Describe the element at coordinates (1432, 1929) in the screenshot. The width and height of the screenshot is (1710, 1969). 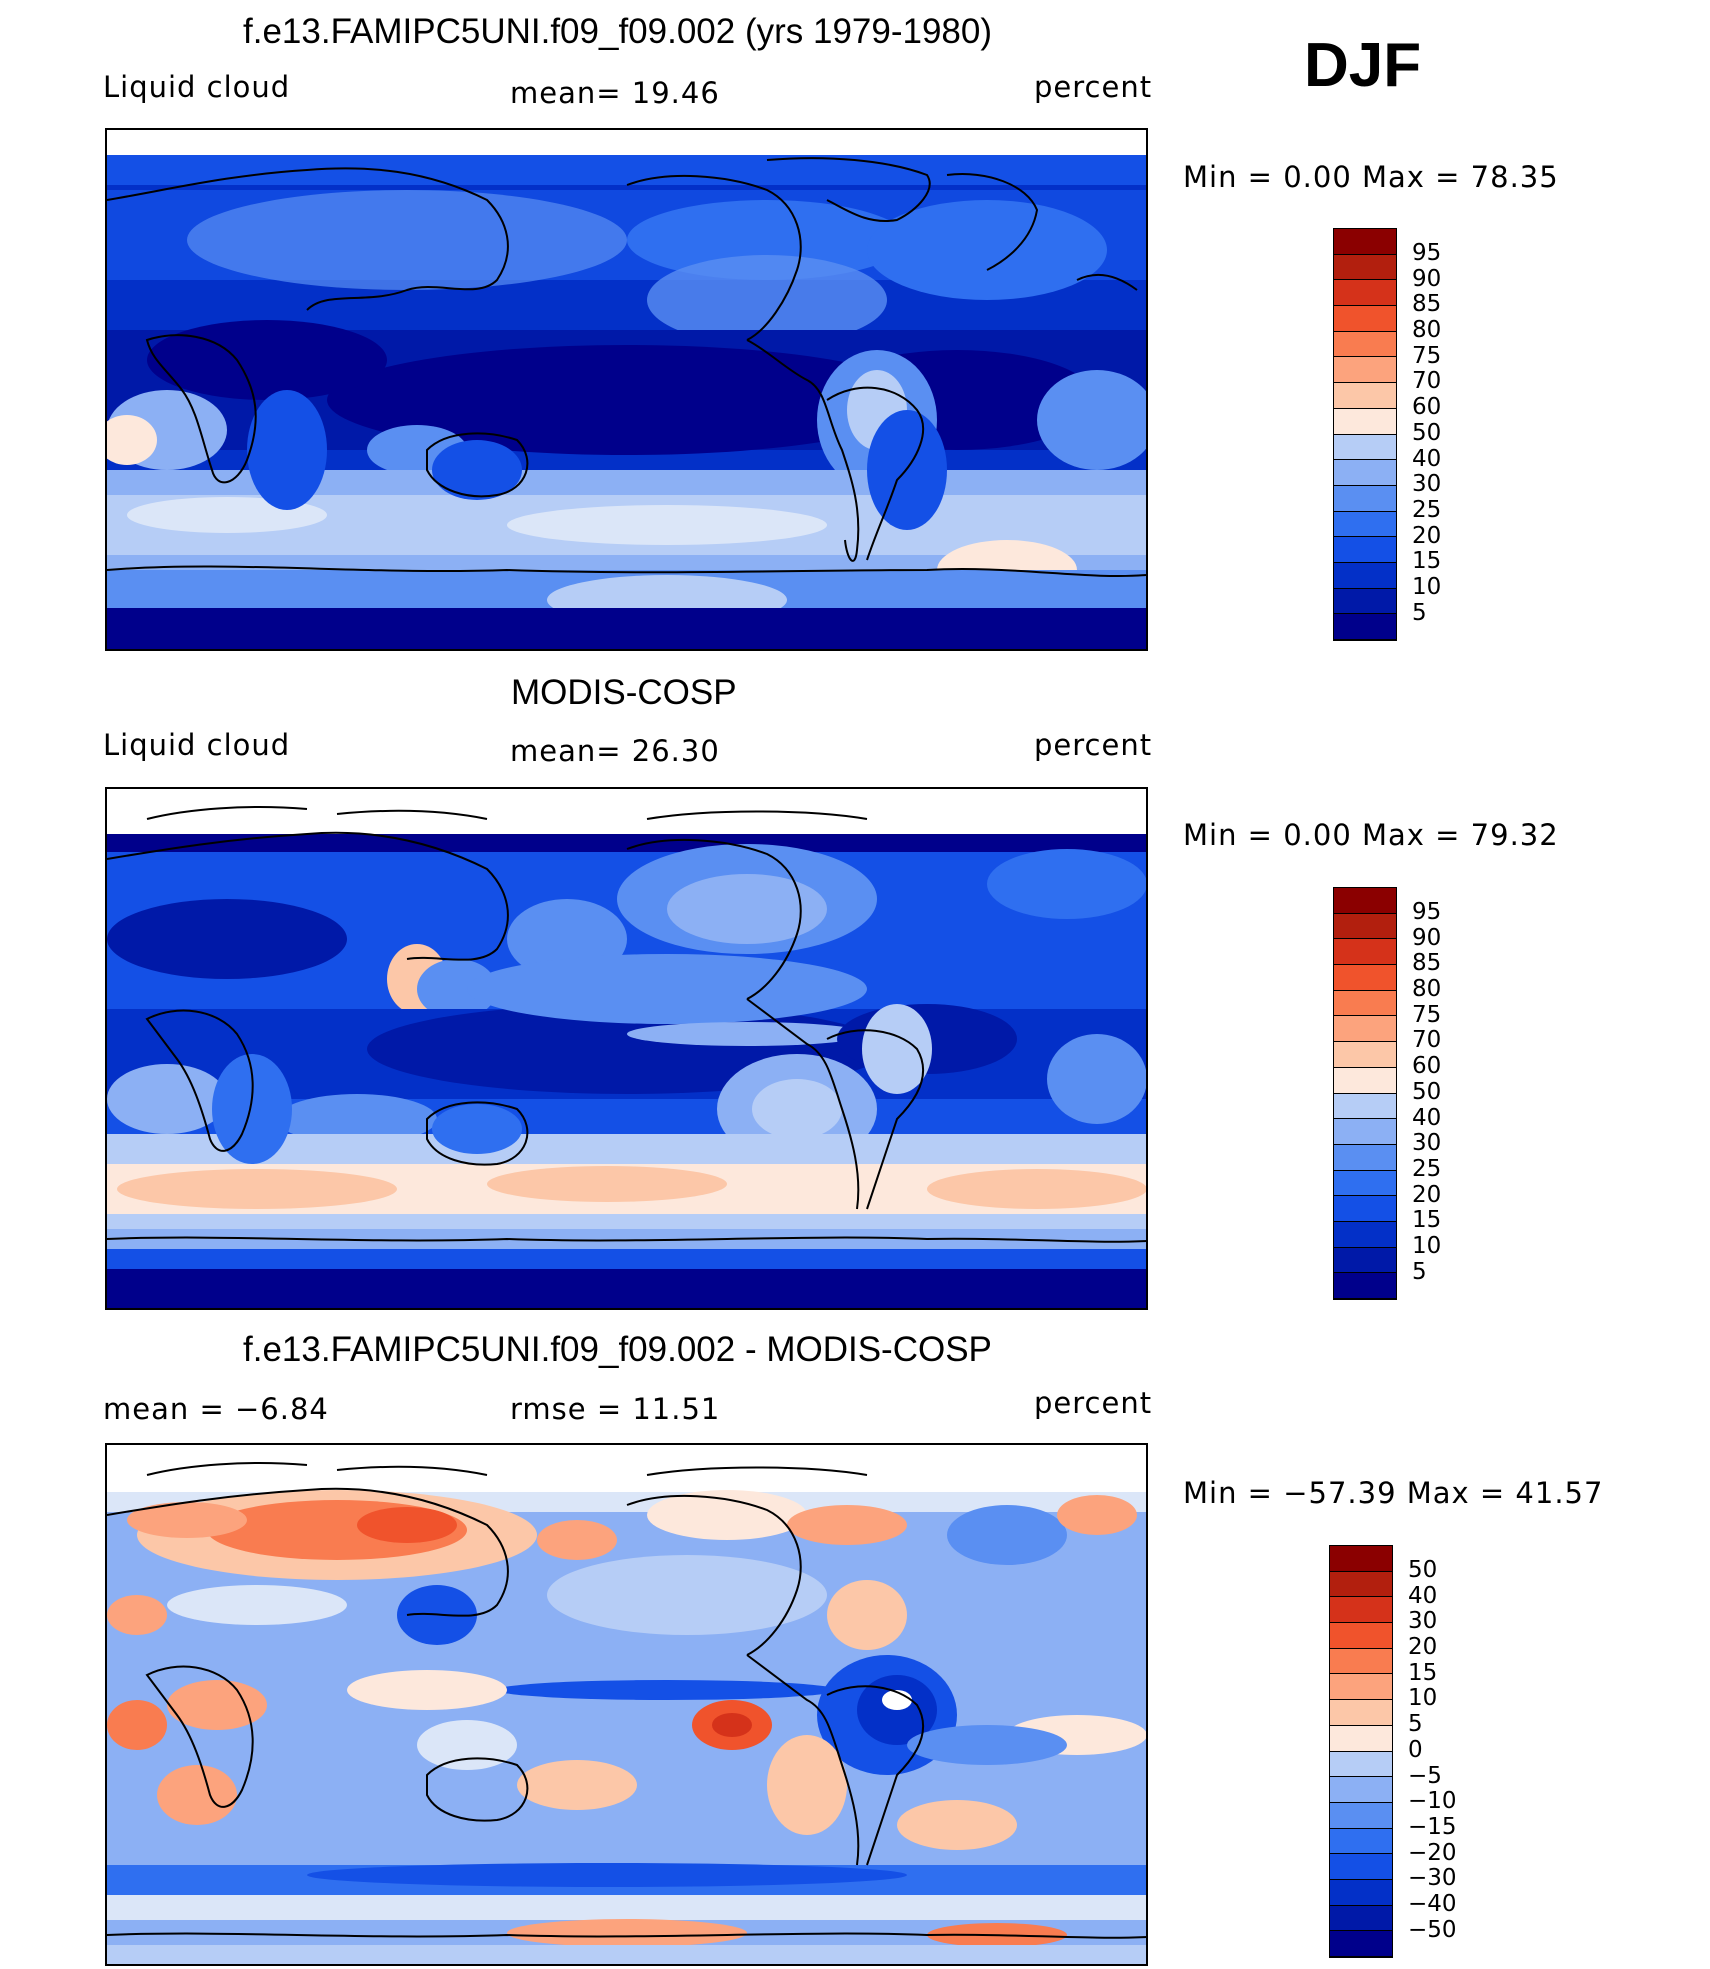
I see `colorbar-tick-label: −50` at that location.